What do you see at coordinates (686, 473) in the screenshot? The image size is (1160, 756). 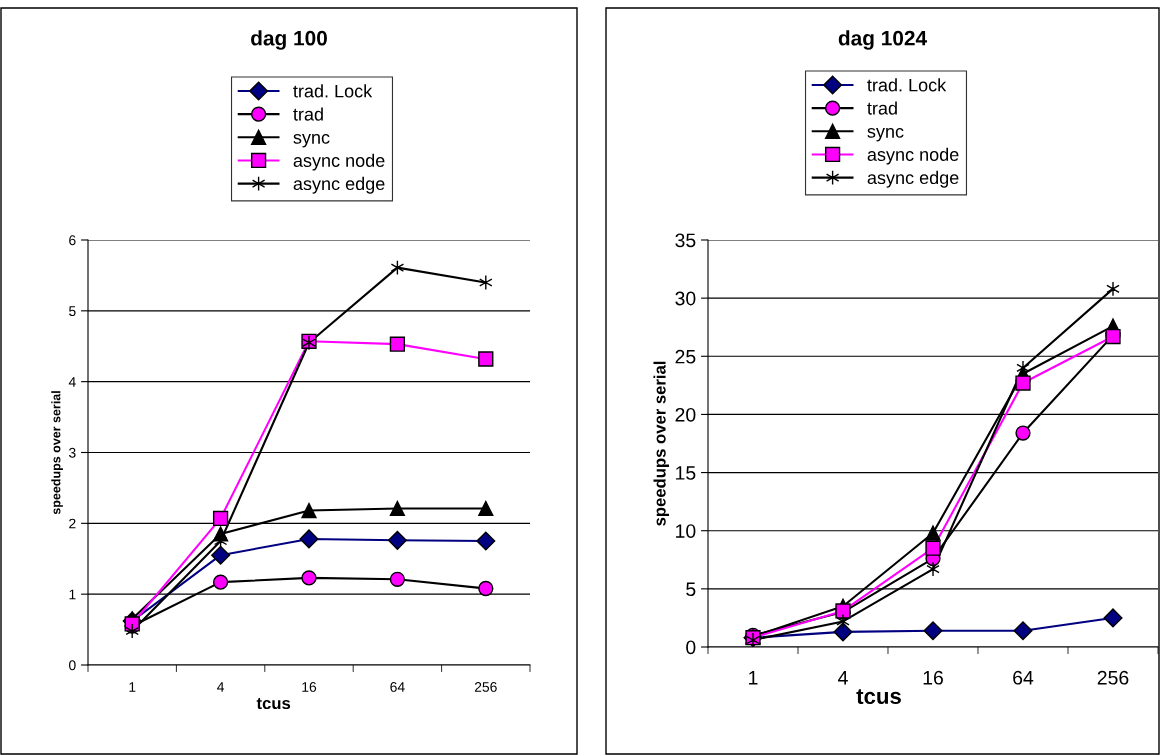 I see `y-tick-label: 15` at bounding box center [686, 473].